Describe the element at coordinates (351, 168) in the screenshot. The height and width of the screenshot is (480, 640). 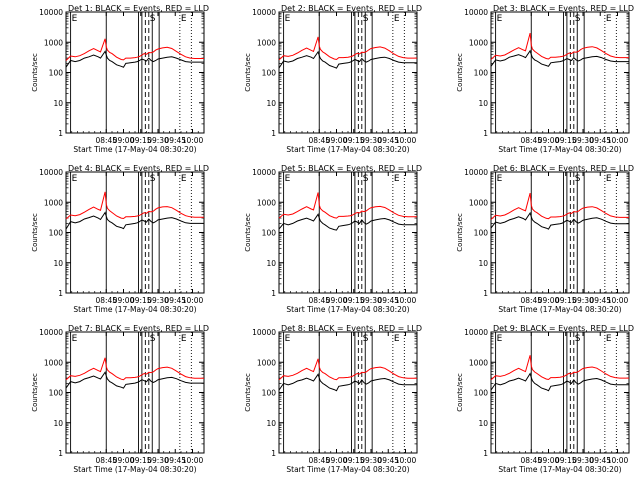
I see `panel-title: Det 5: BLACK = Events, RED = LLD` at that location.